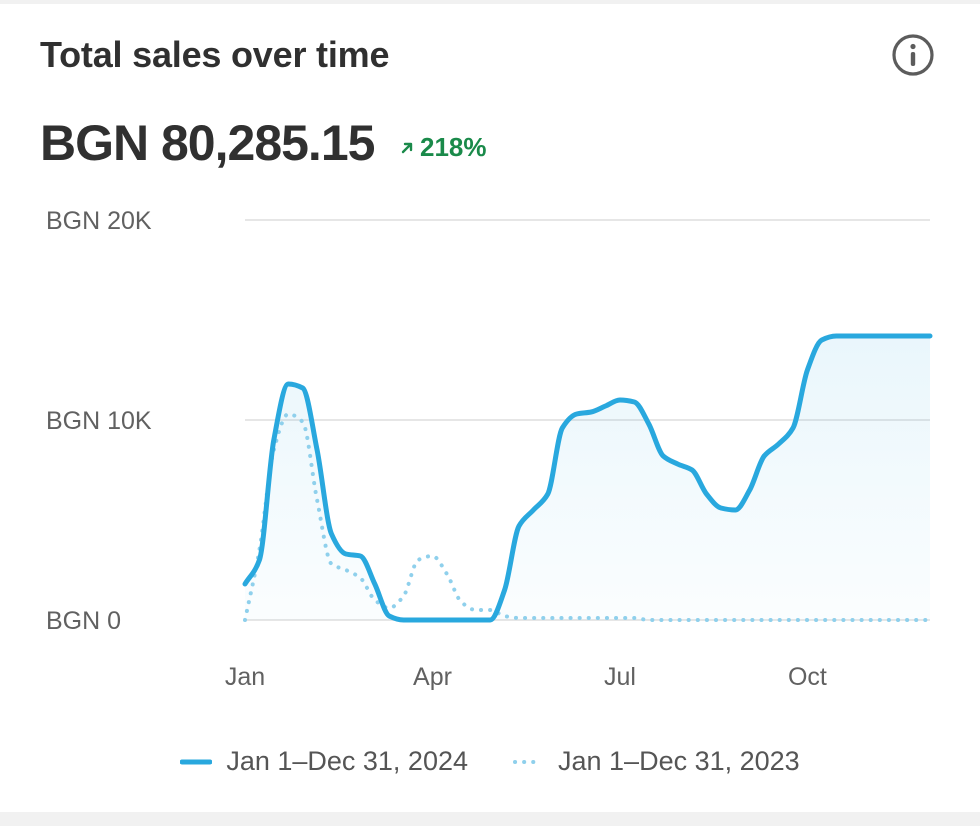 The height and width of the screenshot is (826, 980). I want to click on legend-item-2023: Jan 1–Dec 31, 2023, so click(656, 761).